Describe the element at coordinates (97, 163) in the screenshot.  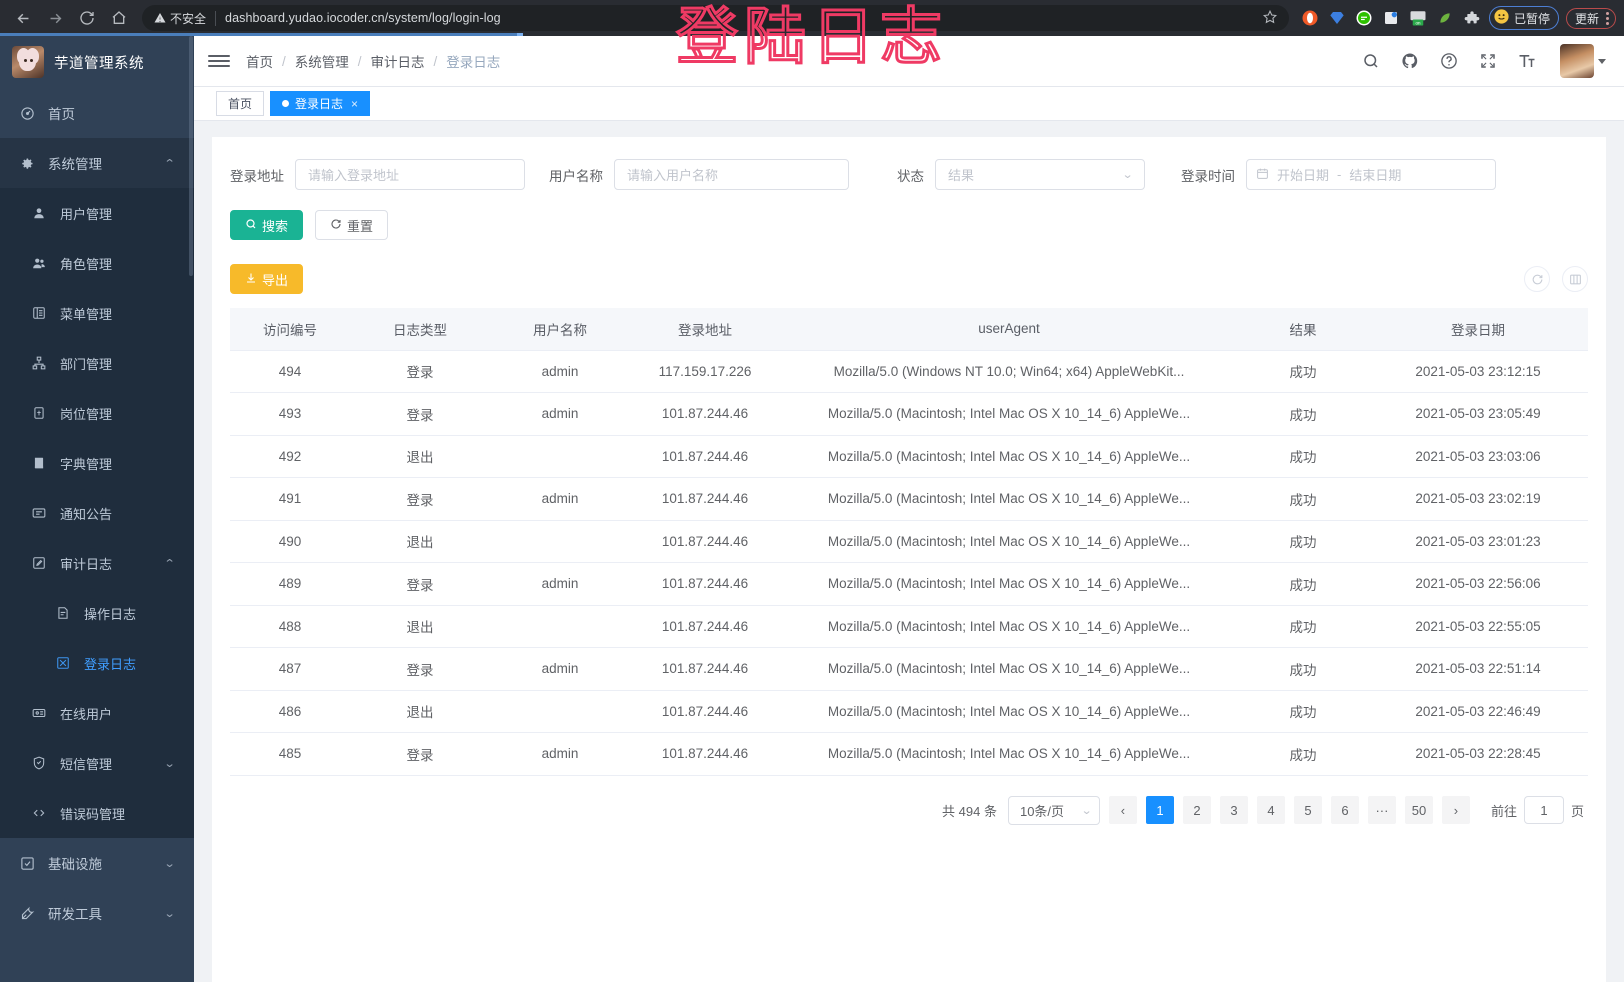
I see `sidebar-item-system: 系统管理 ⌃` at that location.